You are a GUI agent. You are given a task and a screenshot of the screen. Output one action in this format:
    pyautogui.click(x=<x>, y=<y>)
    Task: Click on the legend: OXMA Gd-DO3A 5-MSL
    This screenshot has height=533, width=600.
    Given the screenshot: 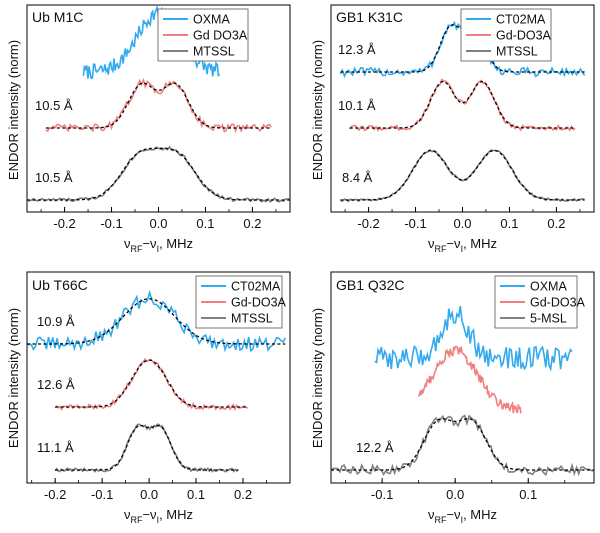 What is the action you would take?
    pyautogui.click(x=540, y=302)
    